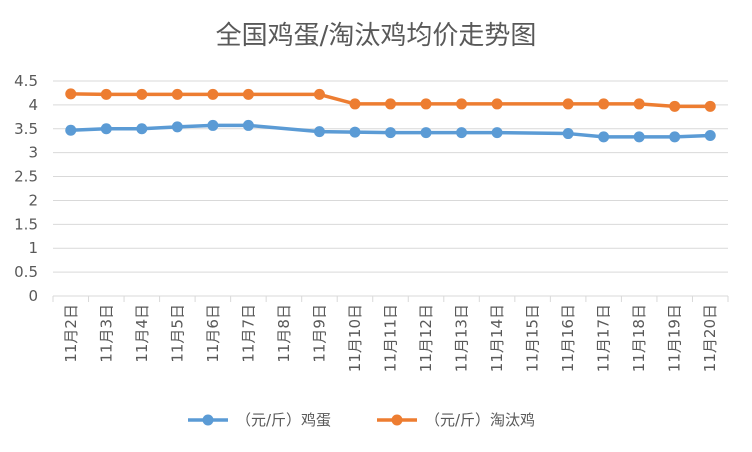 The image size is (752, 452). I want to click on x-tick-label: 11月19日, so click(675, 338).